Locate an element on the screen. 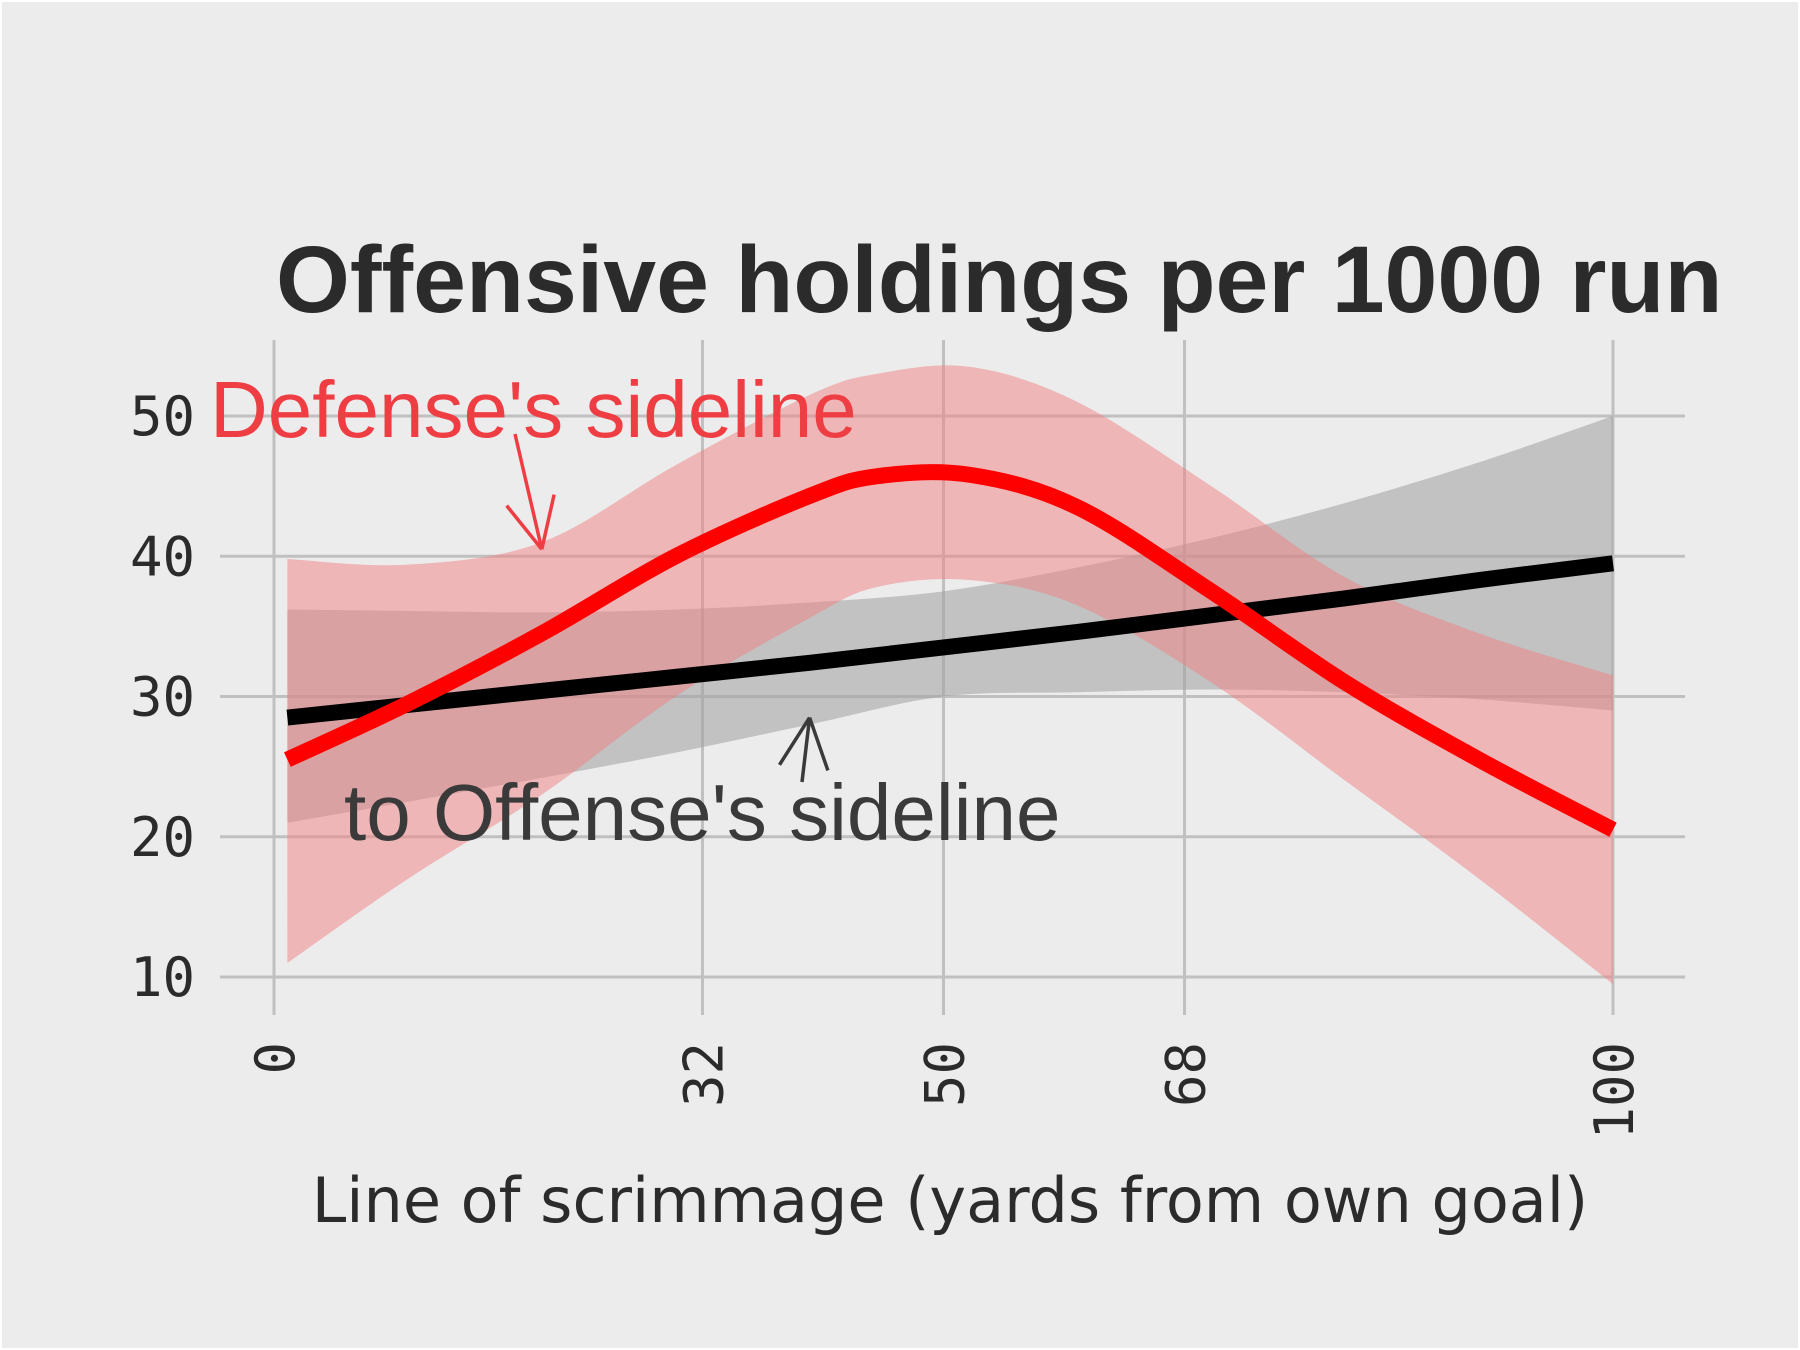 This screenshot has width=1800, height=1350. x-tick-100: 100 is located at coordinates (1614, 1091).